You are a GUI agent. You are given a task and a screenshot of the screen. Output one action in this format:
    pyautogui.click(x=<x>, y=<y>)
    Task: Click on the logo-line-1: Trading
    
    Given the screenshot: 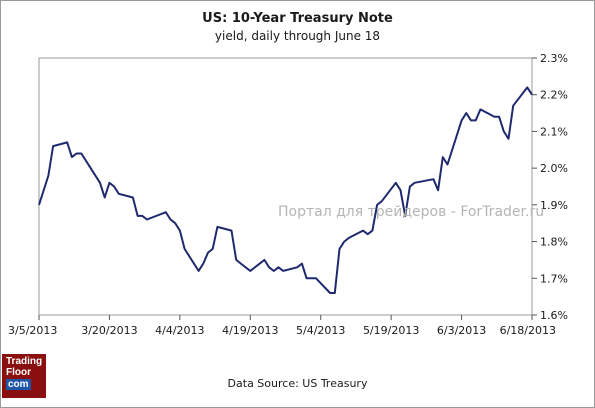 What is the action you would take?
    pyautogui.click(x=24, y=361)
    